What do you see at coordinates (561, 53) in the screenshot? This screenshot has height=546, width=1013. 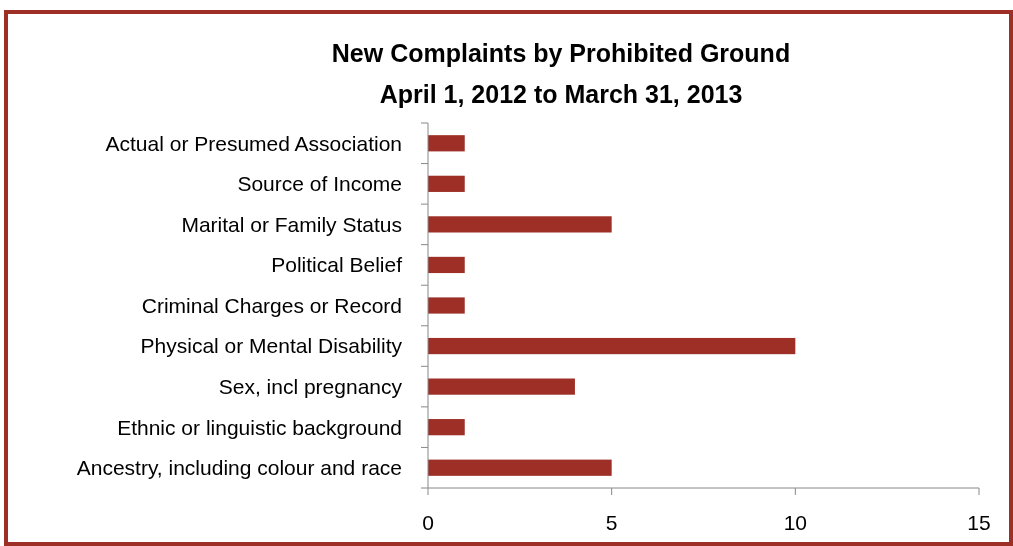 I see `chart-title: New Complaints by Prohibited Ground` at bounding box center [561, 53].